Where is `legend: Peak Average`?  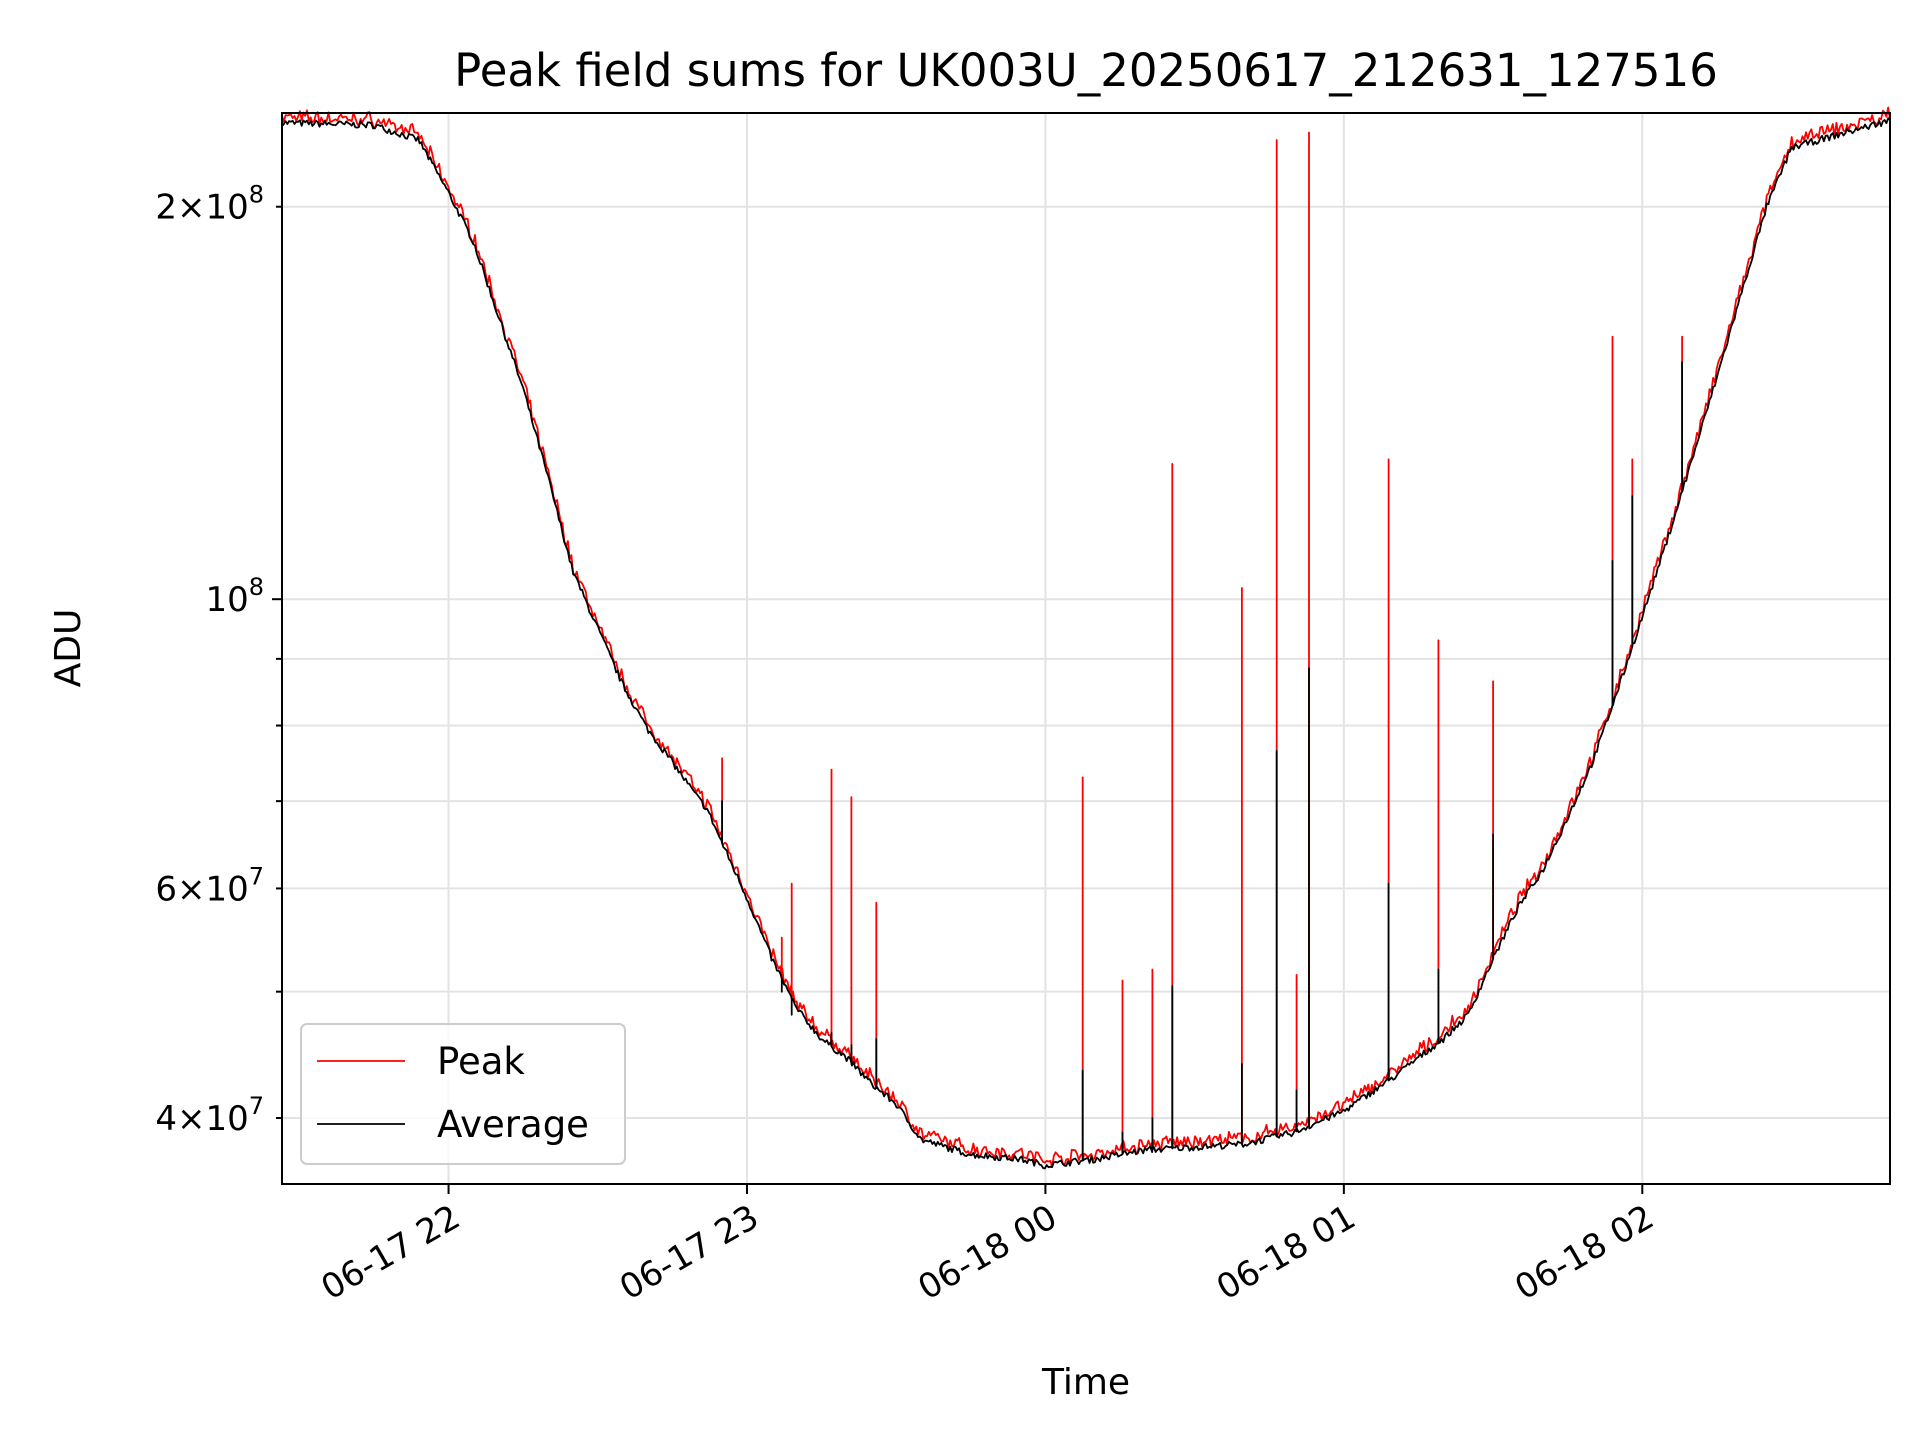 legend: Peak Average is located at coordinates (463, 1094).